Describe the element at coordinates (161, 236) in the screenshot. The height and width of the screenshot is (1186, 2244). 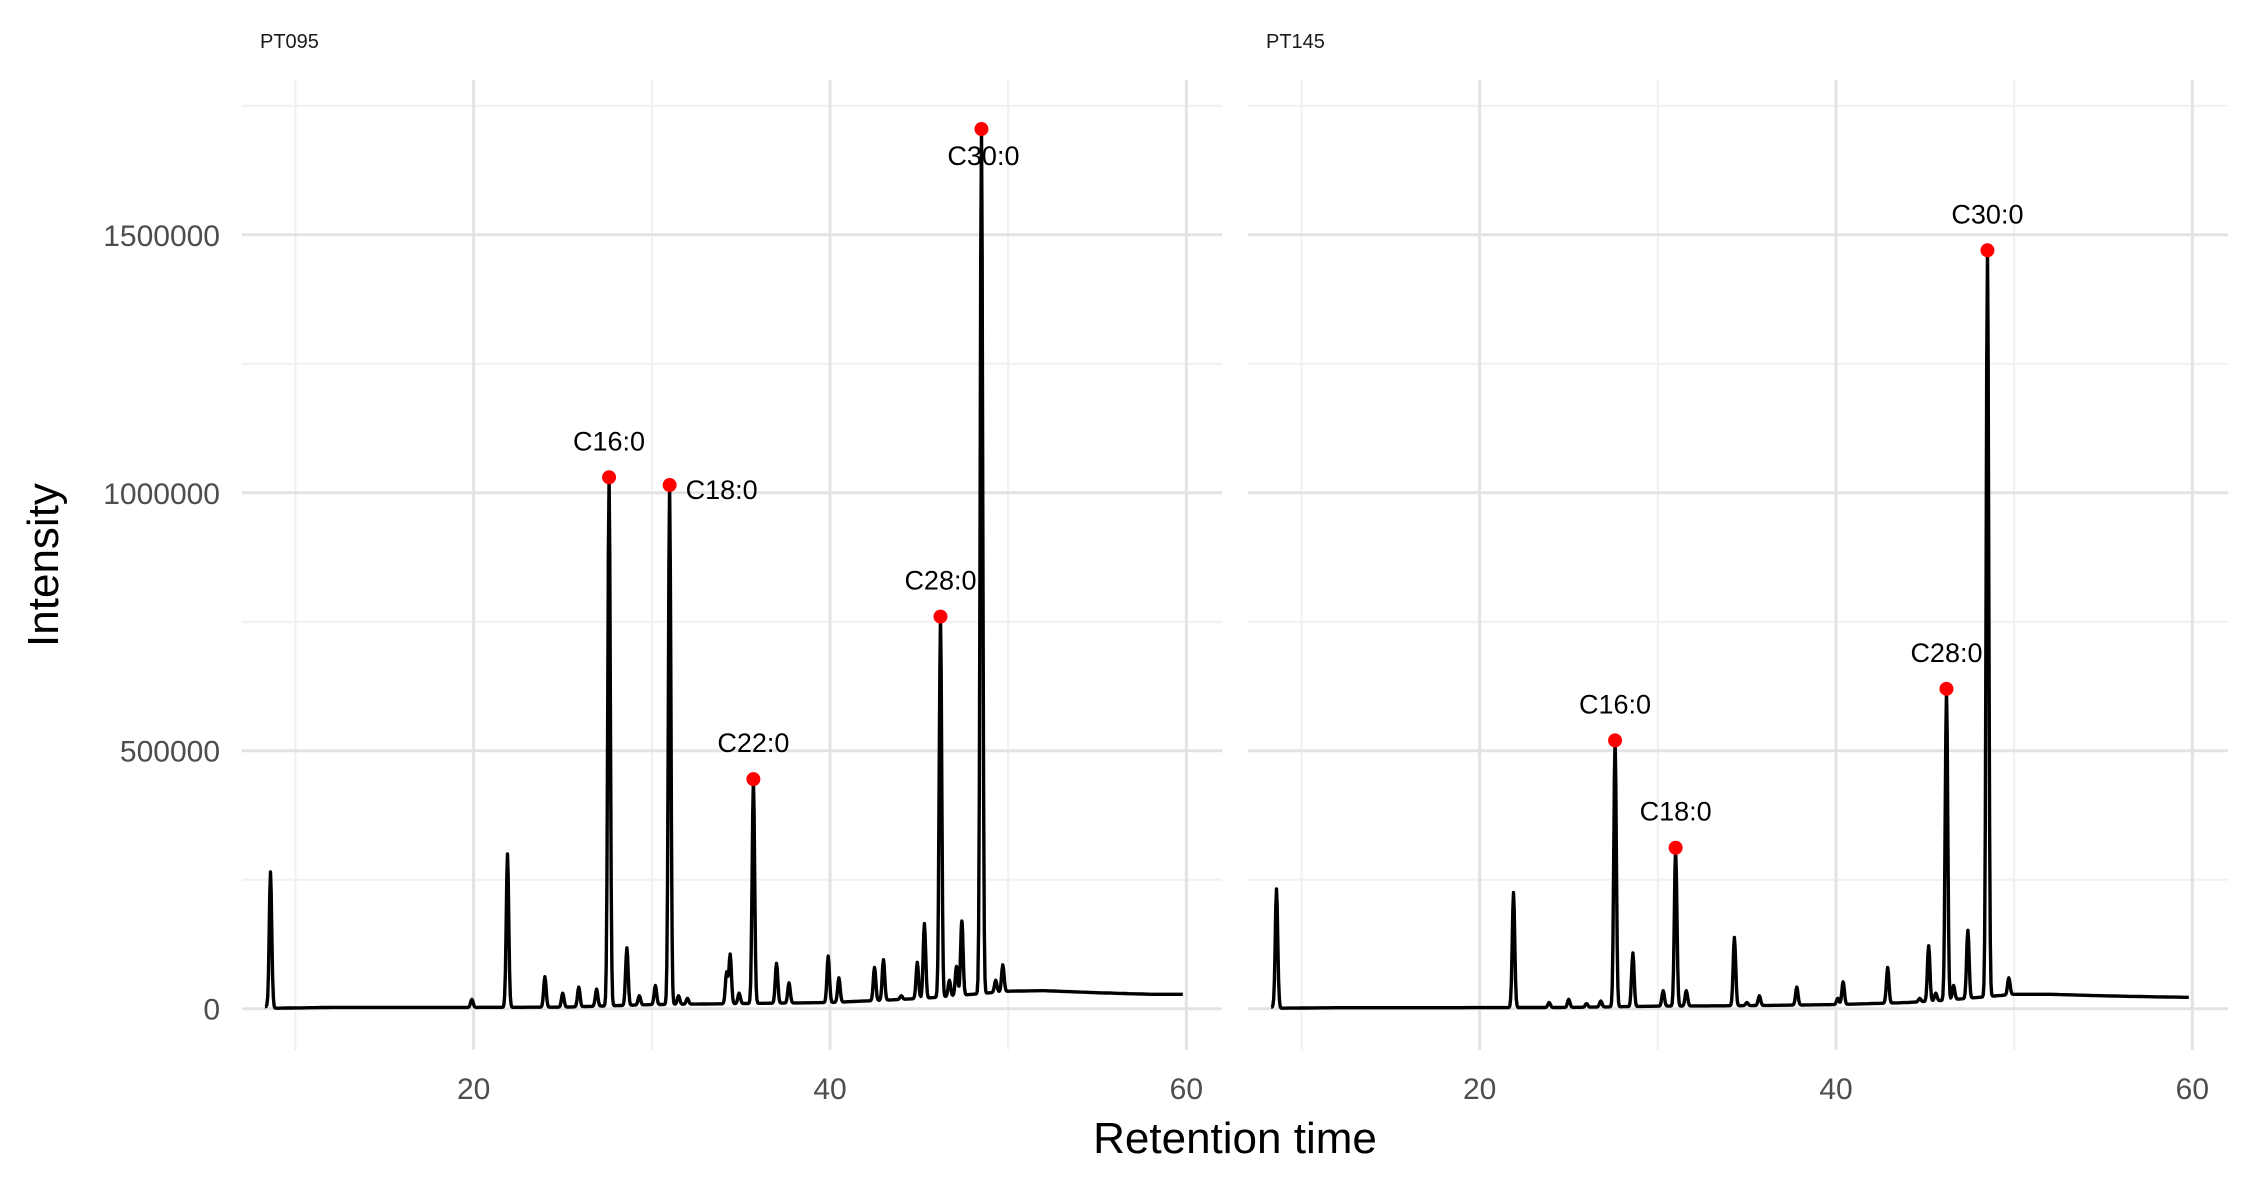
I see `y-tick-label: 1500000` at that location.